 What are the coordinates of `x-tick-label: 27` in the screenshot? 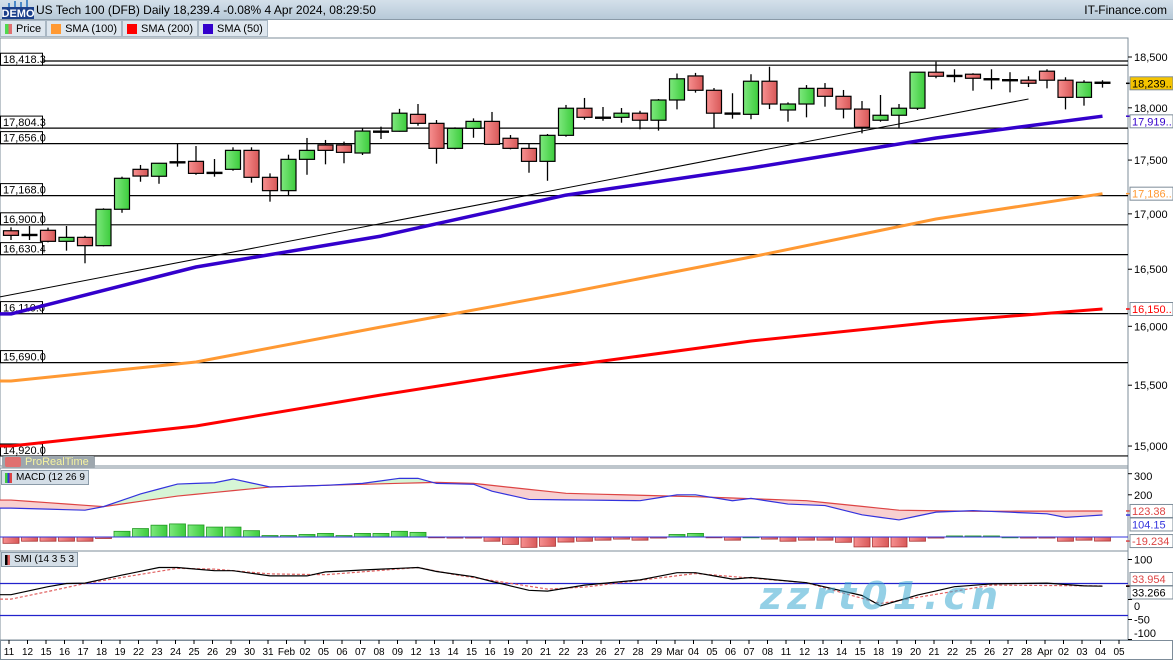 It's located at (620, 652).